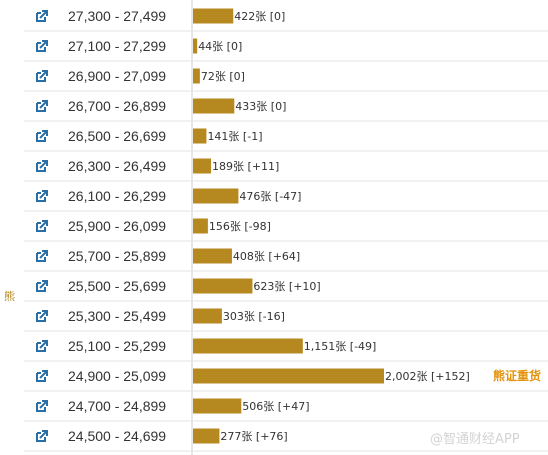 The image size is (548, 455). I want to click on bar-value-label: 141张 [-1], so click(234, 136).